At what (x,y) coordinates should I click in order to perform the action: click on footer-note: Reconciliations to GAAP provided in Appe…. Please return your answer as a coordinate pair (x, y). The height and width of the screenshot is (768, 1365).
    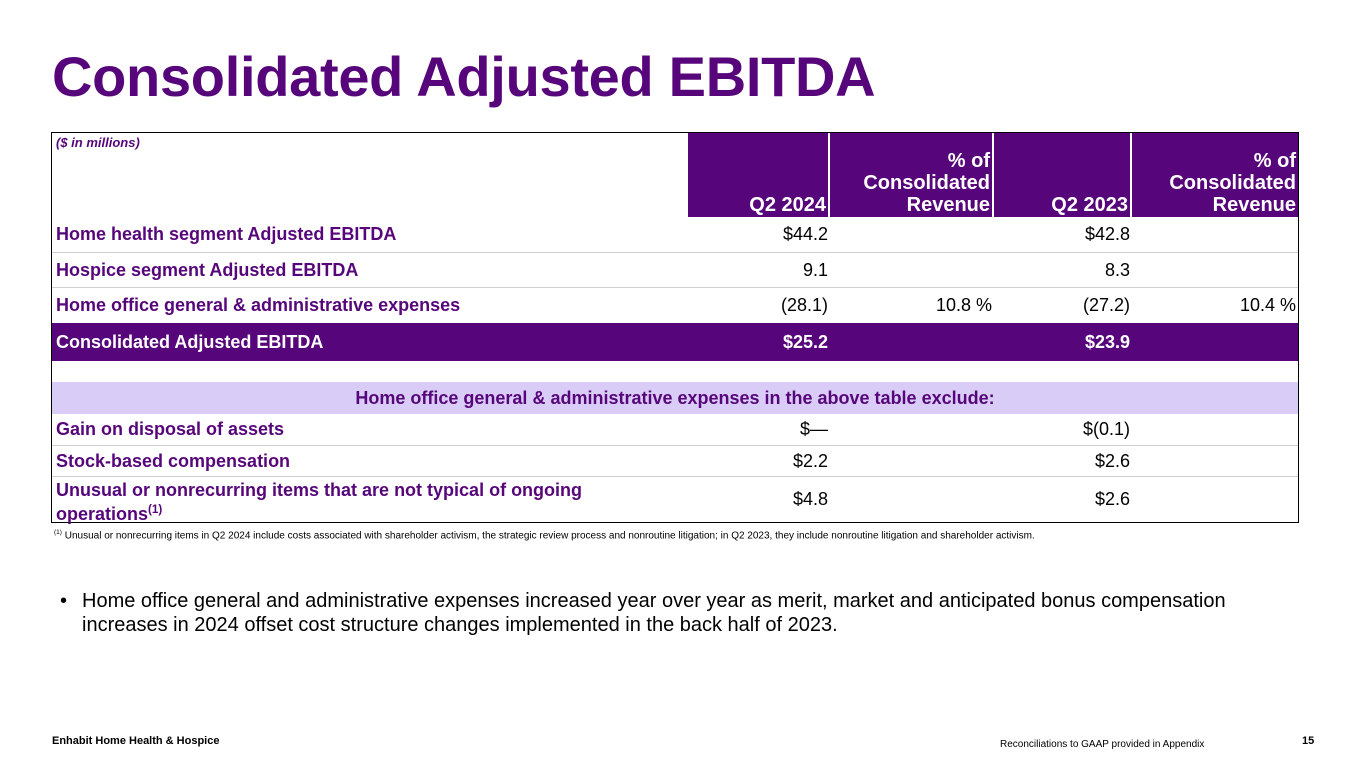
    Looking at the image, I should click on (1102, 744).